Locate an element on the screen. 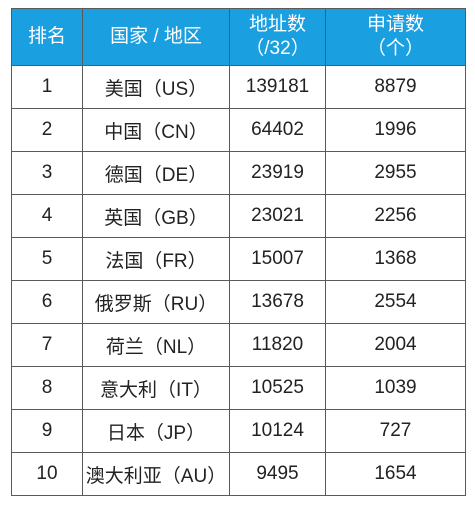 This screenshot has width=475, height=508. cell-country: 俄罗斯（RU） is located at coordinates (156, 302).